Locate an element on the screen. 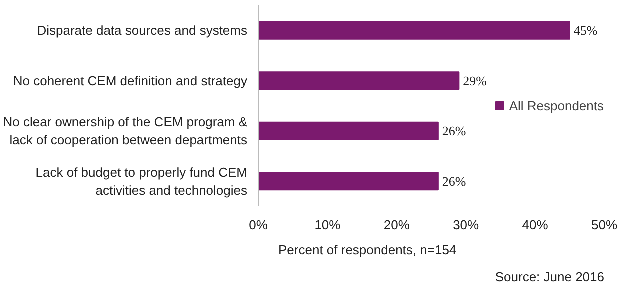  x-tick-label: 10% is located at coordinates (328, 225).